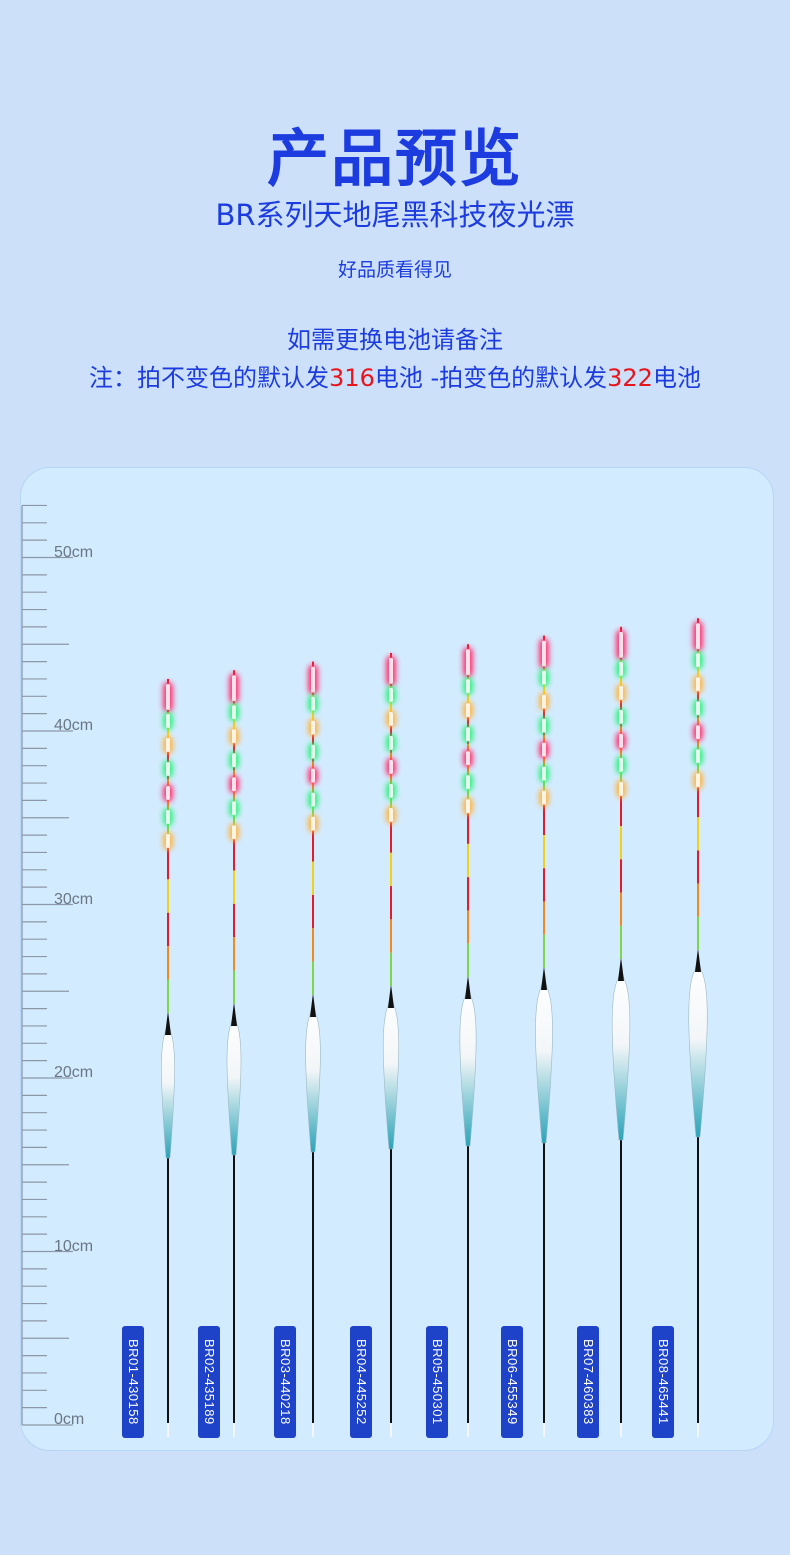 The height and width of the screenshot is (1555, 790). What do you see at coordinates (69, 1419) in the screenshot?
I see `ruler-label: 0cm` at bounding box center [69, 1419].